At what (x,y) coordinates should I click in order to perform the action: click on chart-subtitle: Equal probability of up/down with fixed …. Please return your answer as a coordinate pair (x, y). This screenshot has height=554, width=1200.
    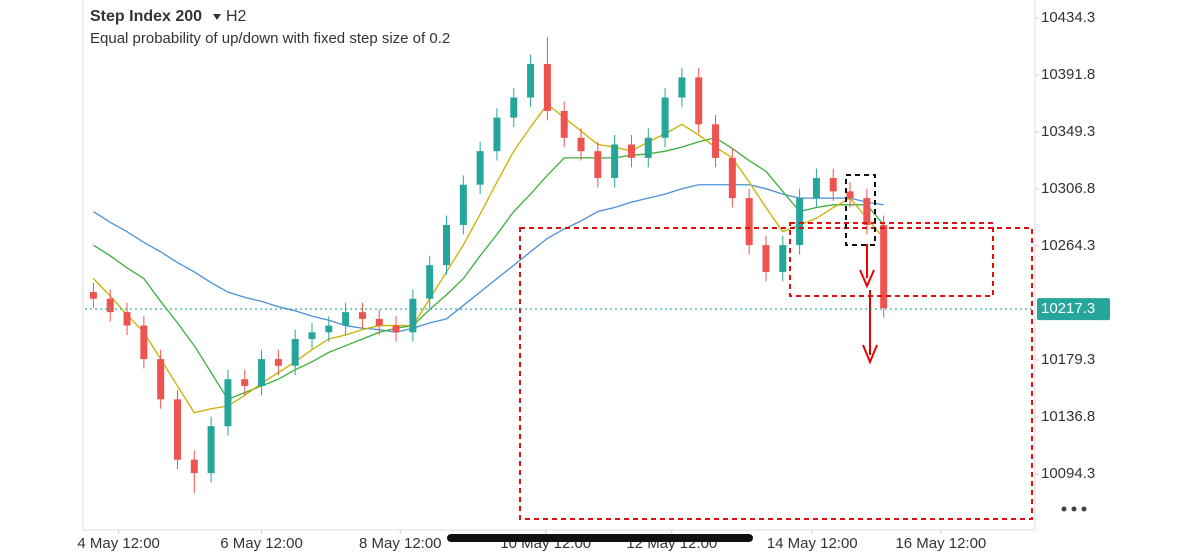
    Looking at the image, I should click on (270, 38).